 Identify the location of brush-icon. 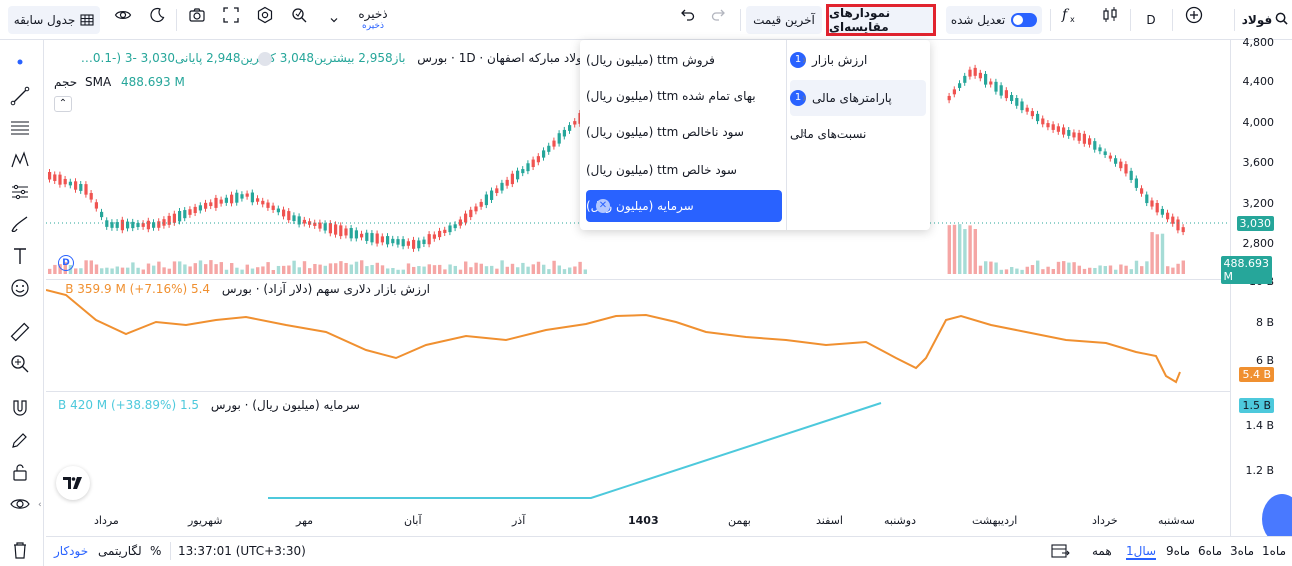
(19, 224).